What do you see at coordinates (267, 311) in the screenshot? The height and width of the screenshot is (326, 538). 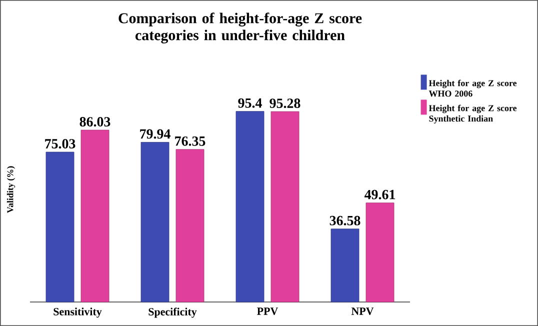 I see `x-tick-label: PPV` at bounding box center [267, 311].